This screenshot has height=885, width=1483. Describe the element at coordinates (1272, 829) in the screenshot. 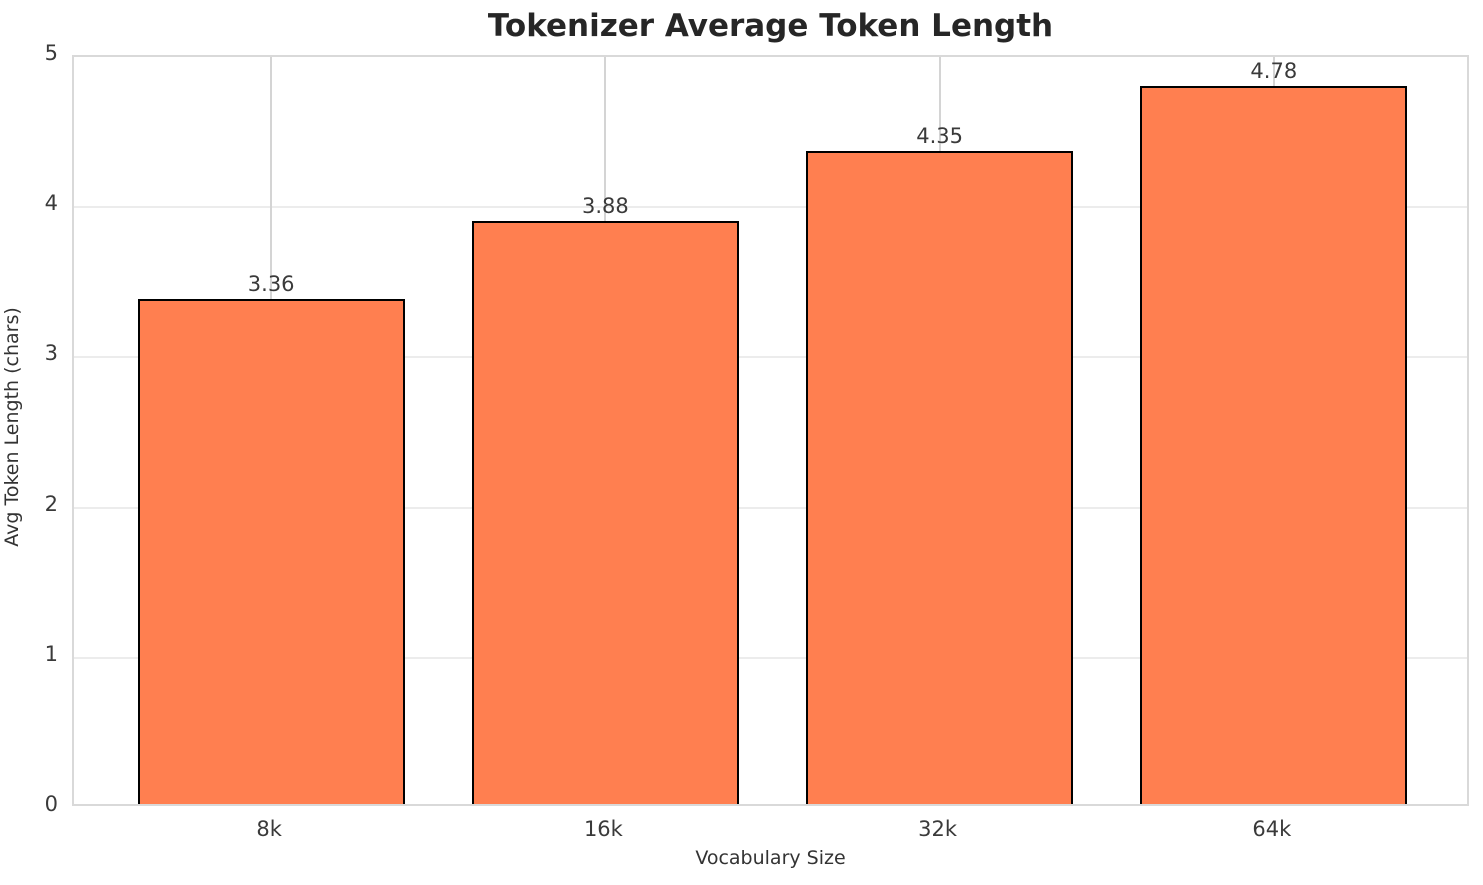

I see `x-tick-label: 64k` at that location.